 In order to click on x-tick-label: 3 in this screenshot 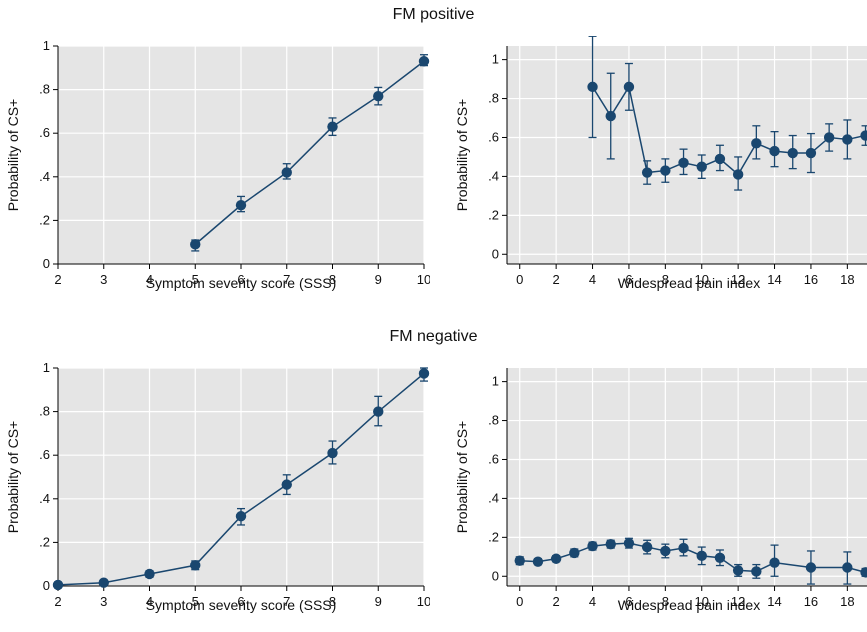, I will do `click(103, 601)`.